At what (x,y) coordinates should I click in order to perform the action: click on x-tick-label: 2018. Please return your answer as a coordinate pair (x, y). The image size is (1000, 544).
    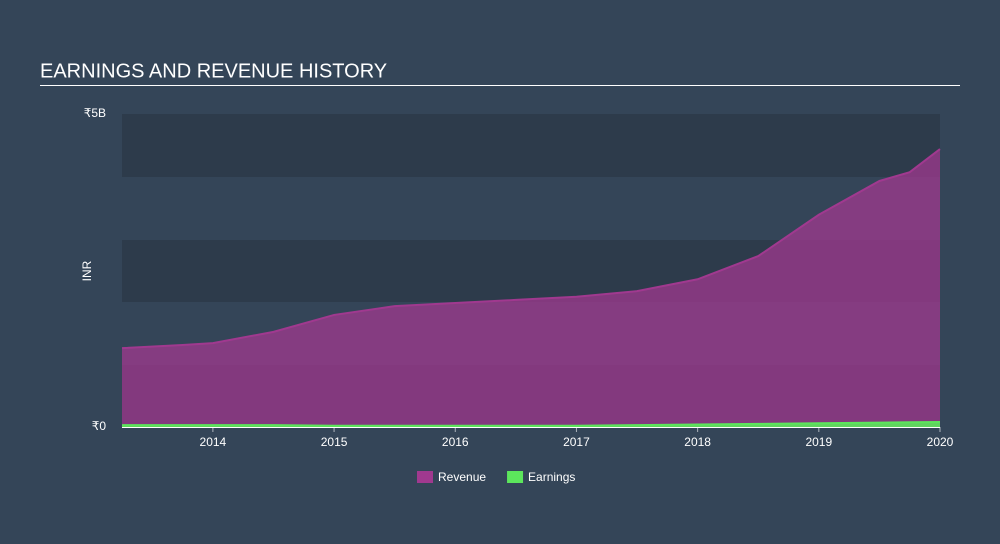
    Looking at the image, I should click on (697, 442).